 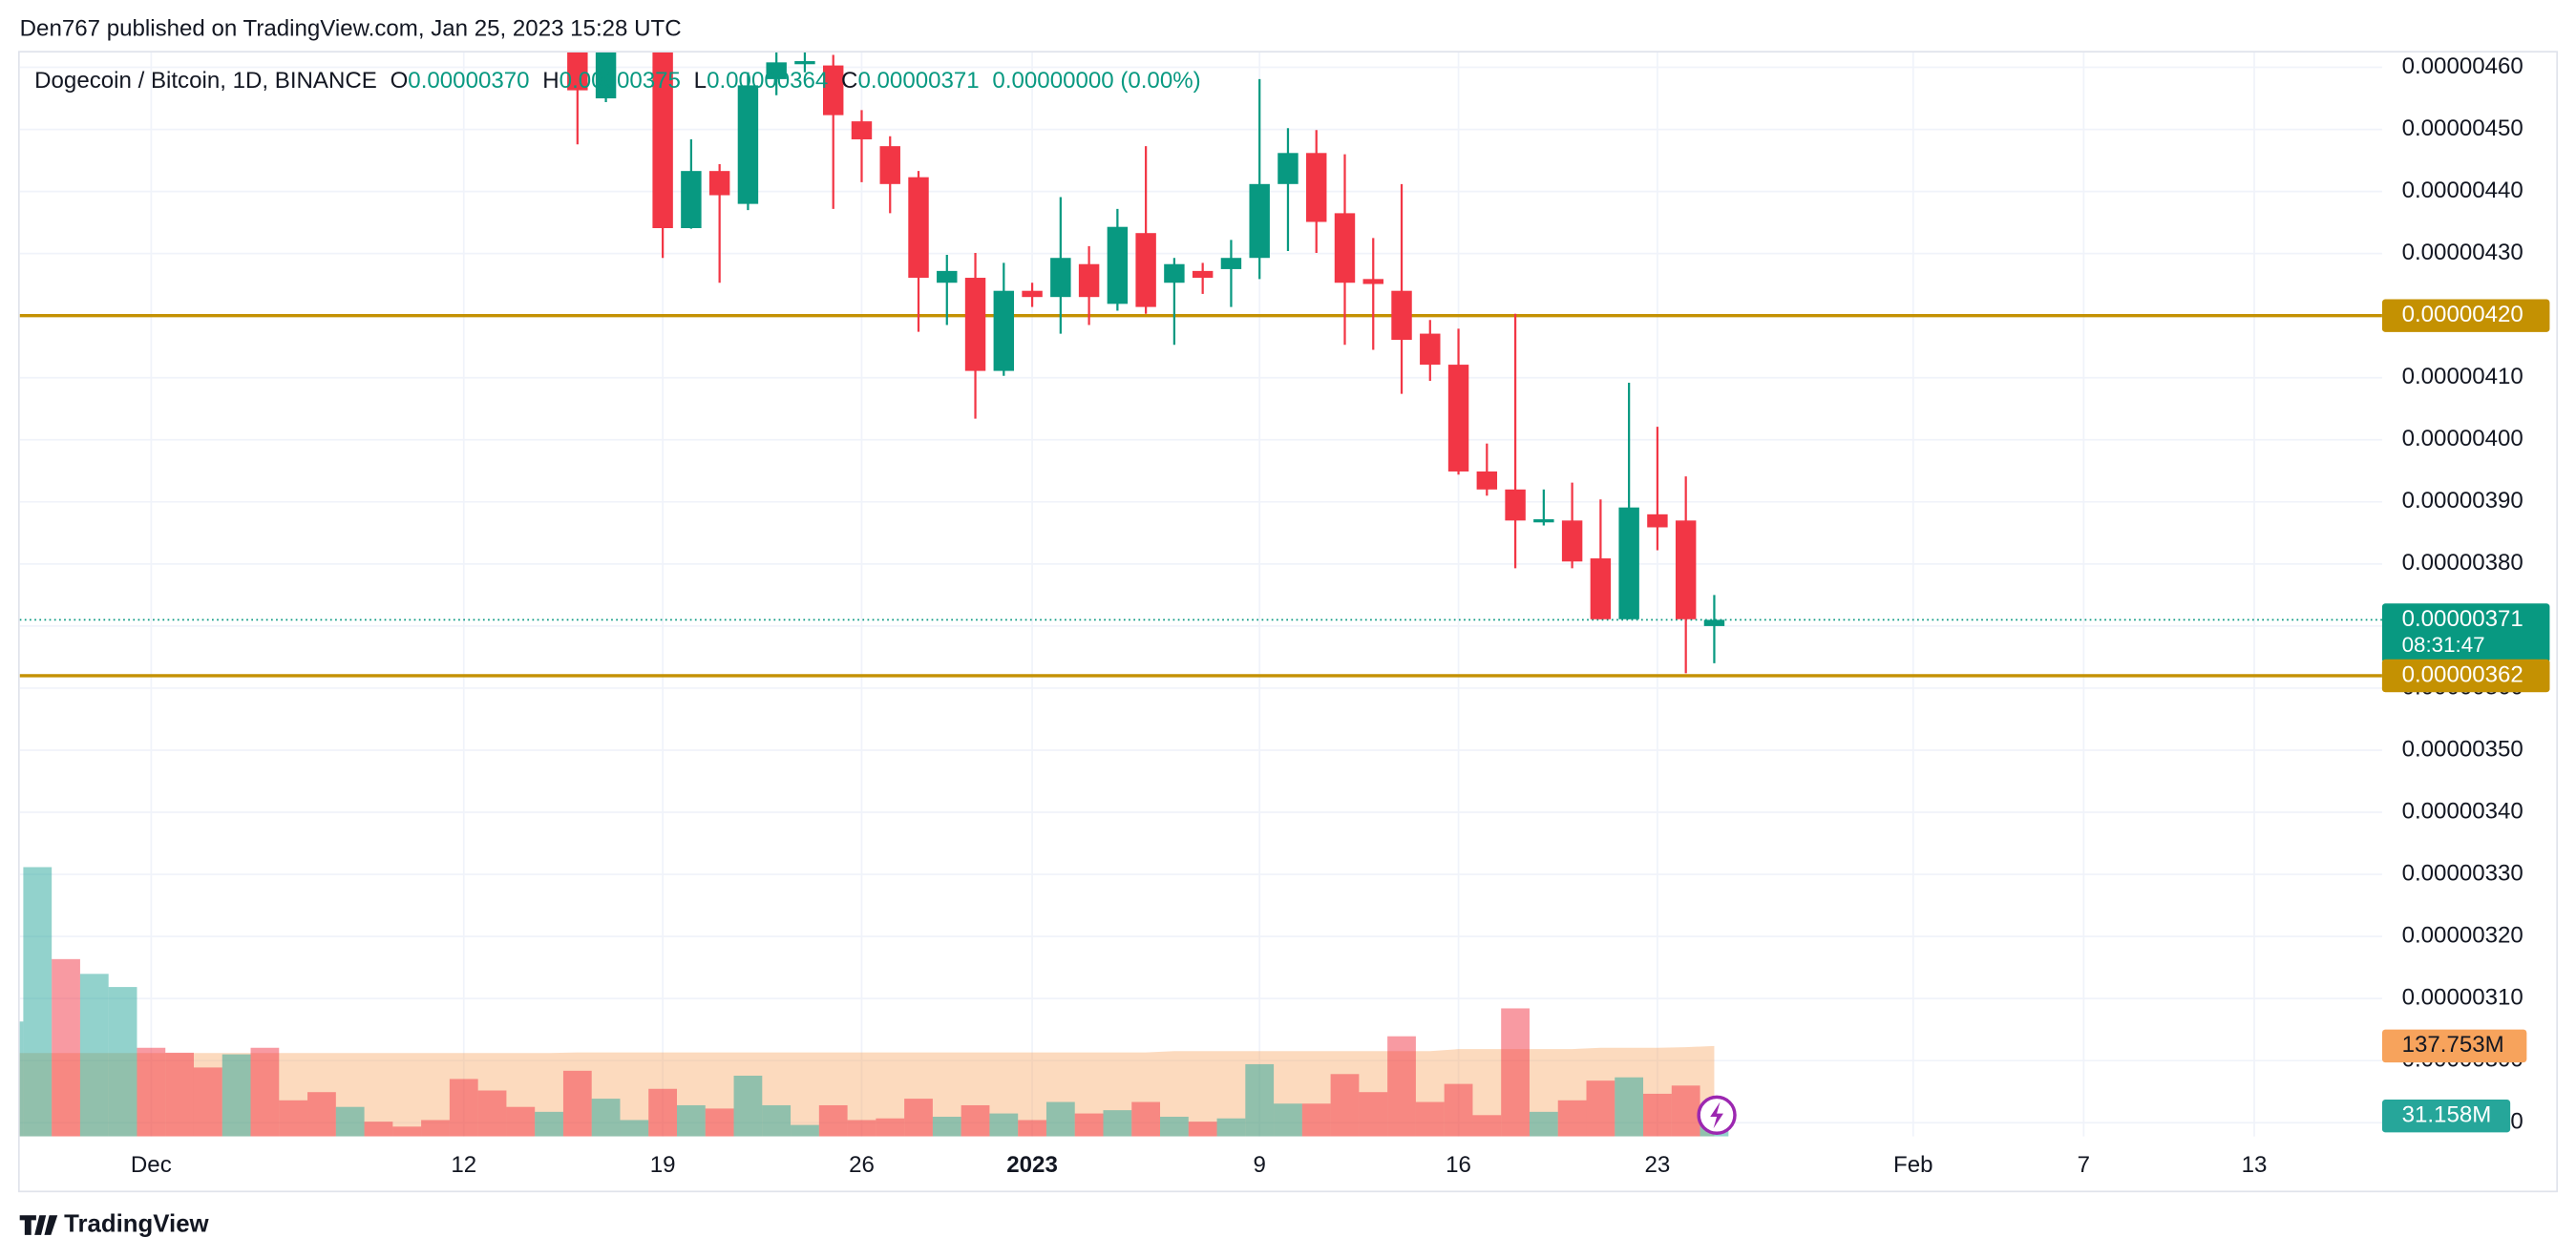 What do you see at coordinates (1658, 1165) in the screenshot?
I see `x-tick-label: 23` at bounding box center [1658, 1165].